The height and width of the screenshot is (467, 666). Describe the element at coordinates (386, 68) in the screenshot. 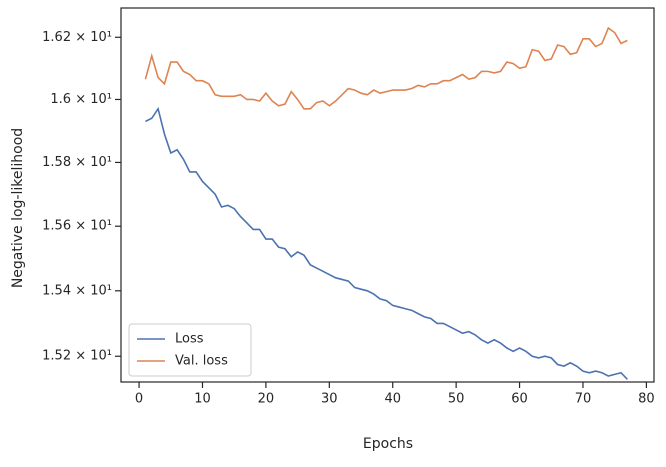

I see `line-series` at that location.